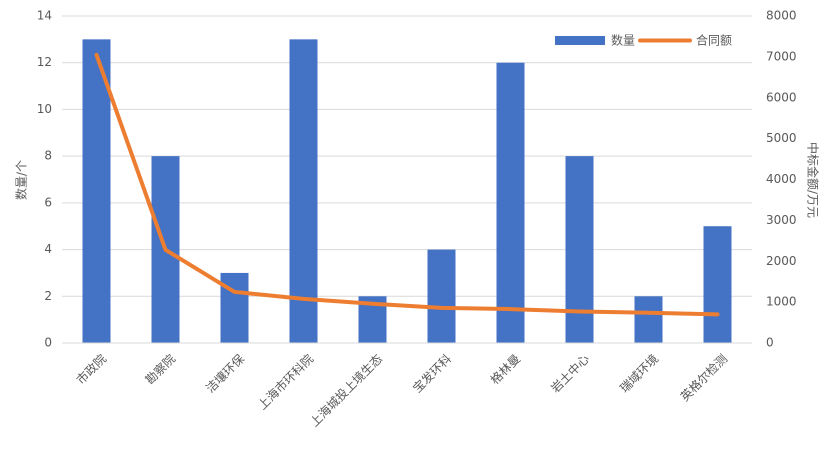 This screenshot has width=831, height=457. What do you see at coordinates (44, 62) in the screenshot?
I see `y-tick-label: 12` at bounding box center [44, 62].